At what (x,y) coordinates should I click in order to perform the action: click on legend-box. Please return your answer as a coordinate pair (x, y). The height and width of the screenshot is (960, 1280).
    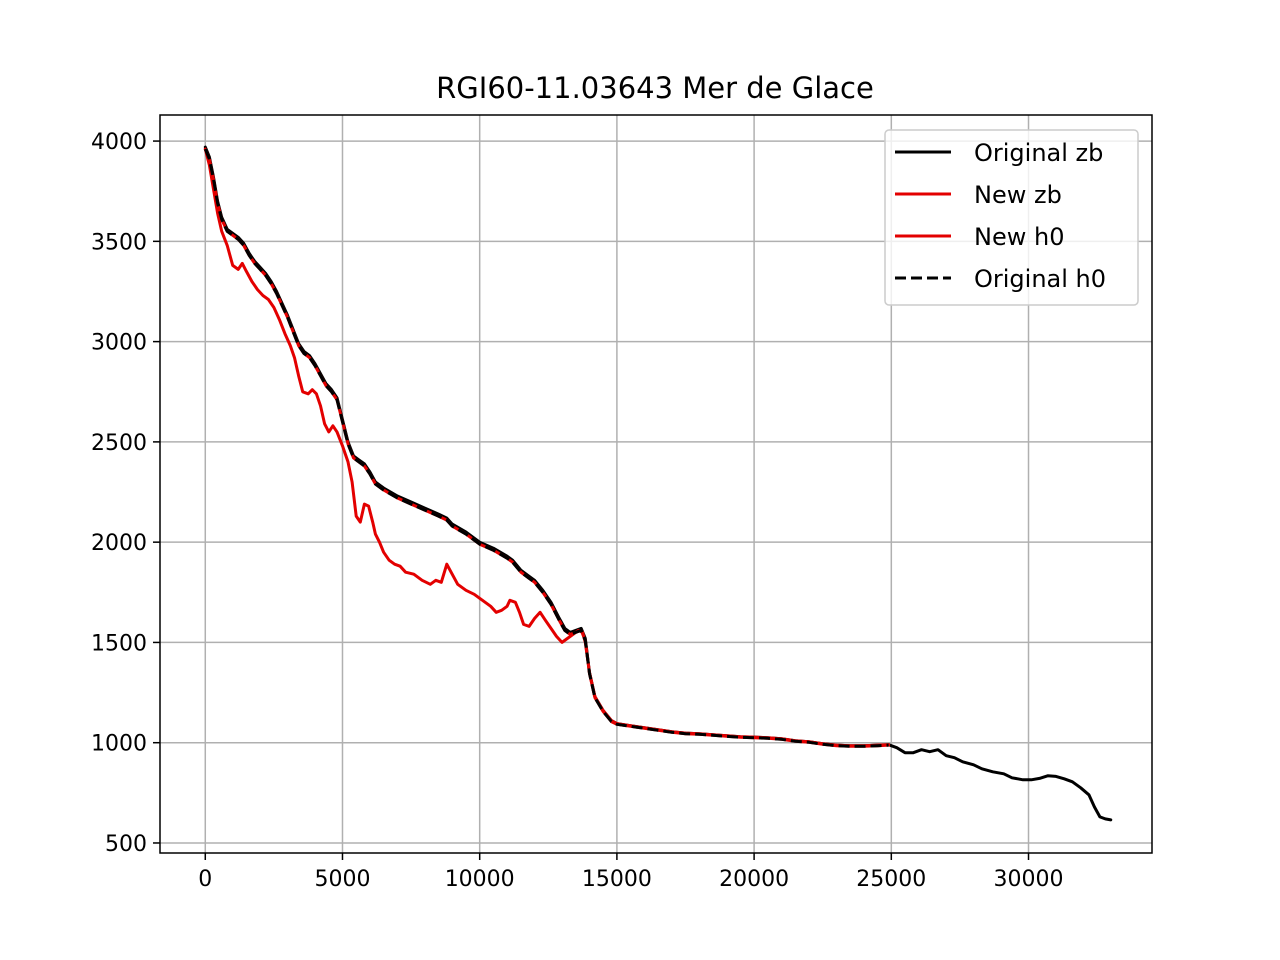
    Looking at the image, I should click on (1011, 217).